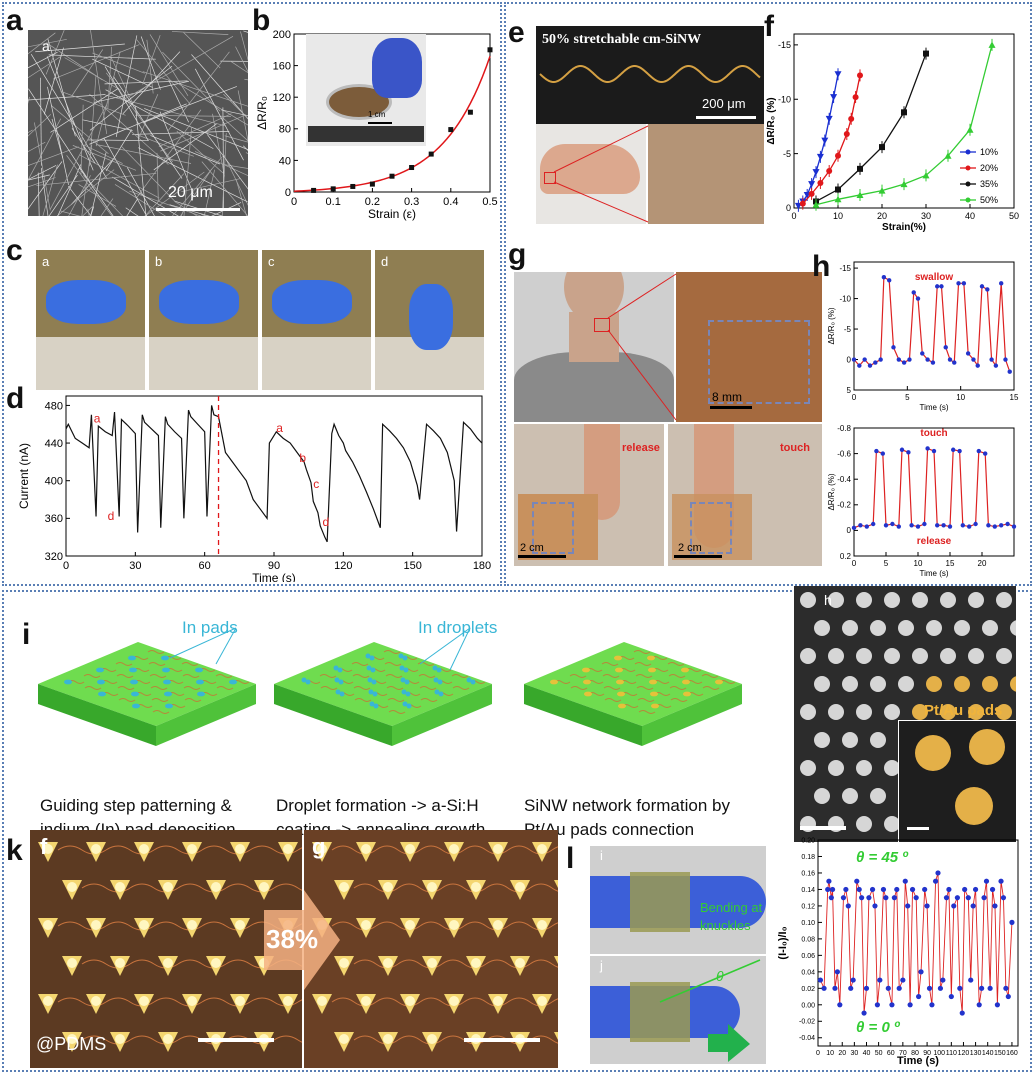 Image resolution: width=1035 pixels, height=1076 pixels. What do you see at coordinates (660, 902) in the screenshot?
I see `sensor-tape` at bounding box center [660, 902].